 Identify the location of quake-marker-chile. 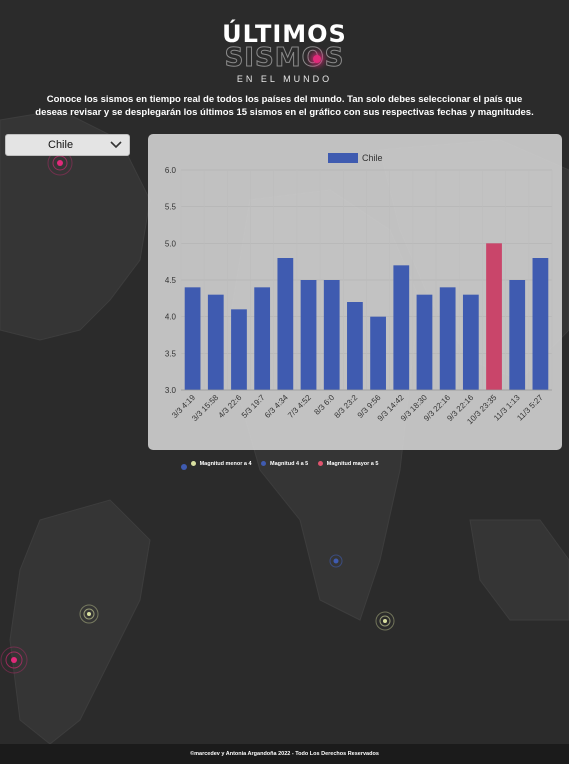
(14, 660).